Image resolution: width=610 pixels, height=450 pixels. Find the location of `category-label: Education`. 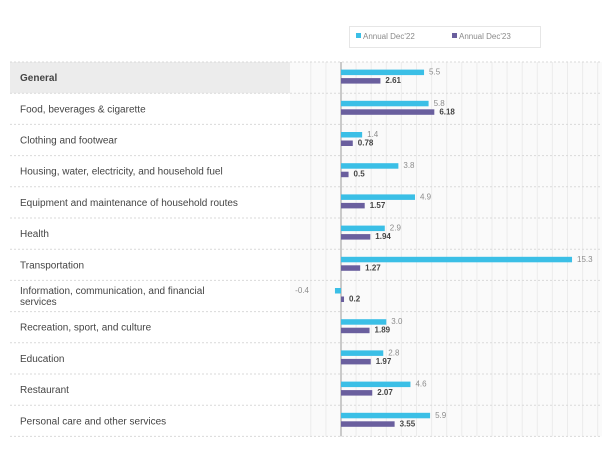

category-label: Education is located at coordinates (42, 359).